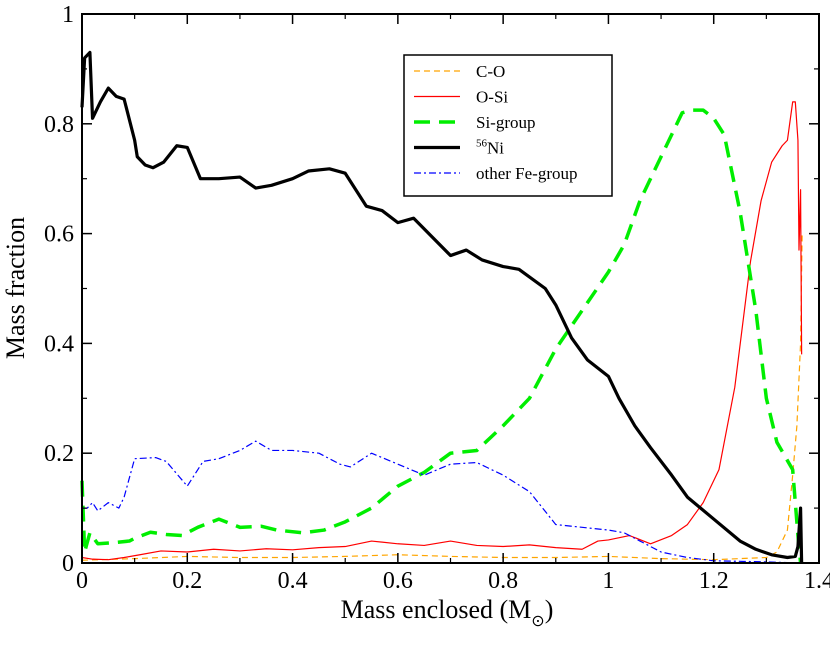 The image size is (830, 646). I want to click on x-tick-label: 1.4, so click(817, 581).